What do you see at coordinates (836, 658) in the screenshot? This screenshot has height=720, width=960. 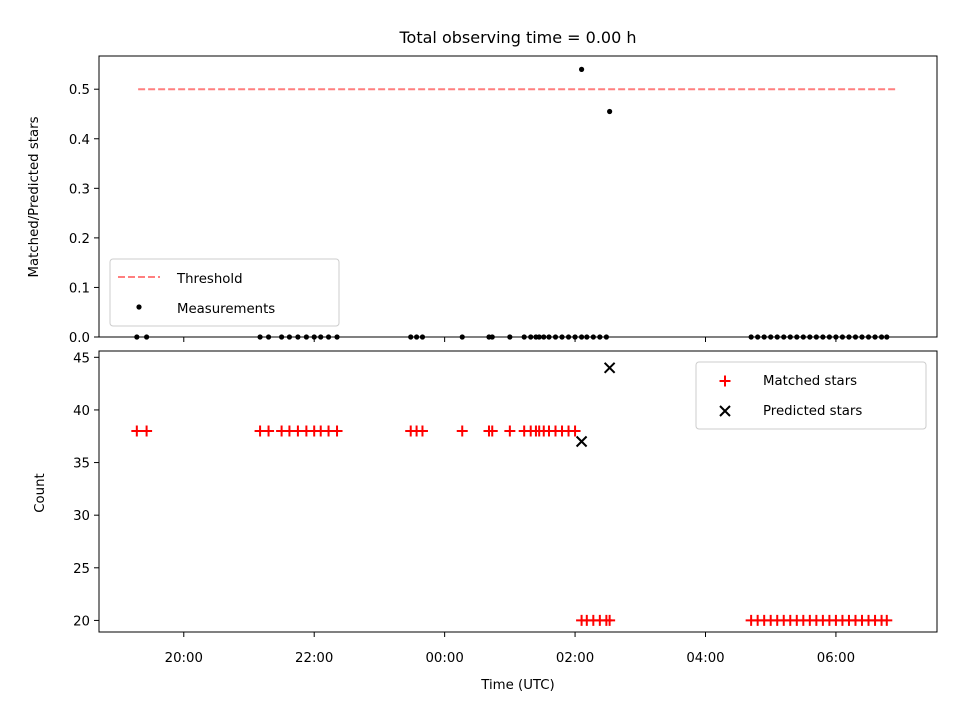 I see `x-tick-label: 06:00` at bounding box center [836, 658].